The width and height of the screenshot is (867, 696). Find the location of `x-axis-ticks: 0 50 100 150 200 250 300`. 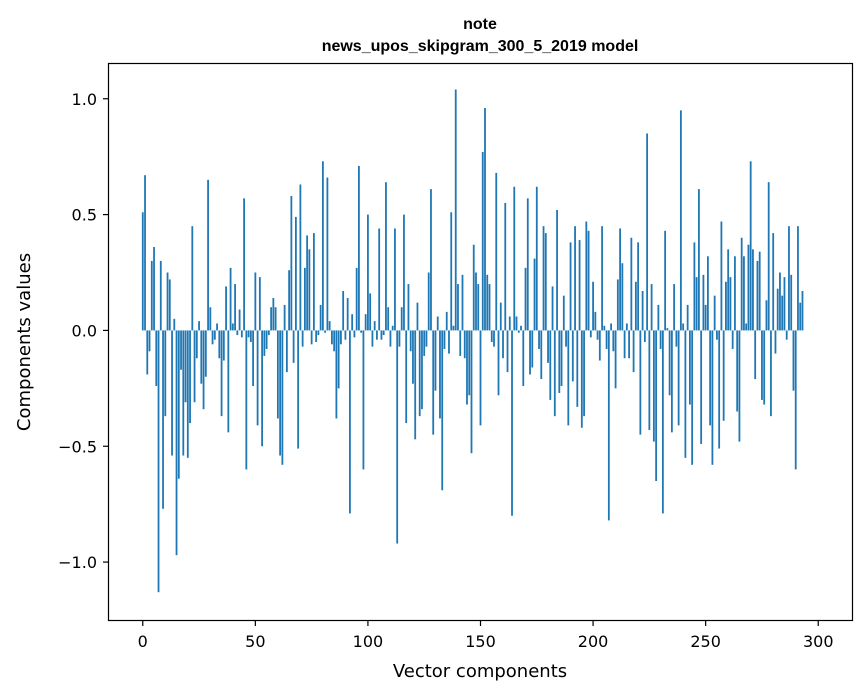

x-axis-ticks: 0 50 100 150 200 250 300 is located at coordinates (486, 635).